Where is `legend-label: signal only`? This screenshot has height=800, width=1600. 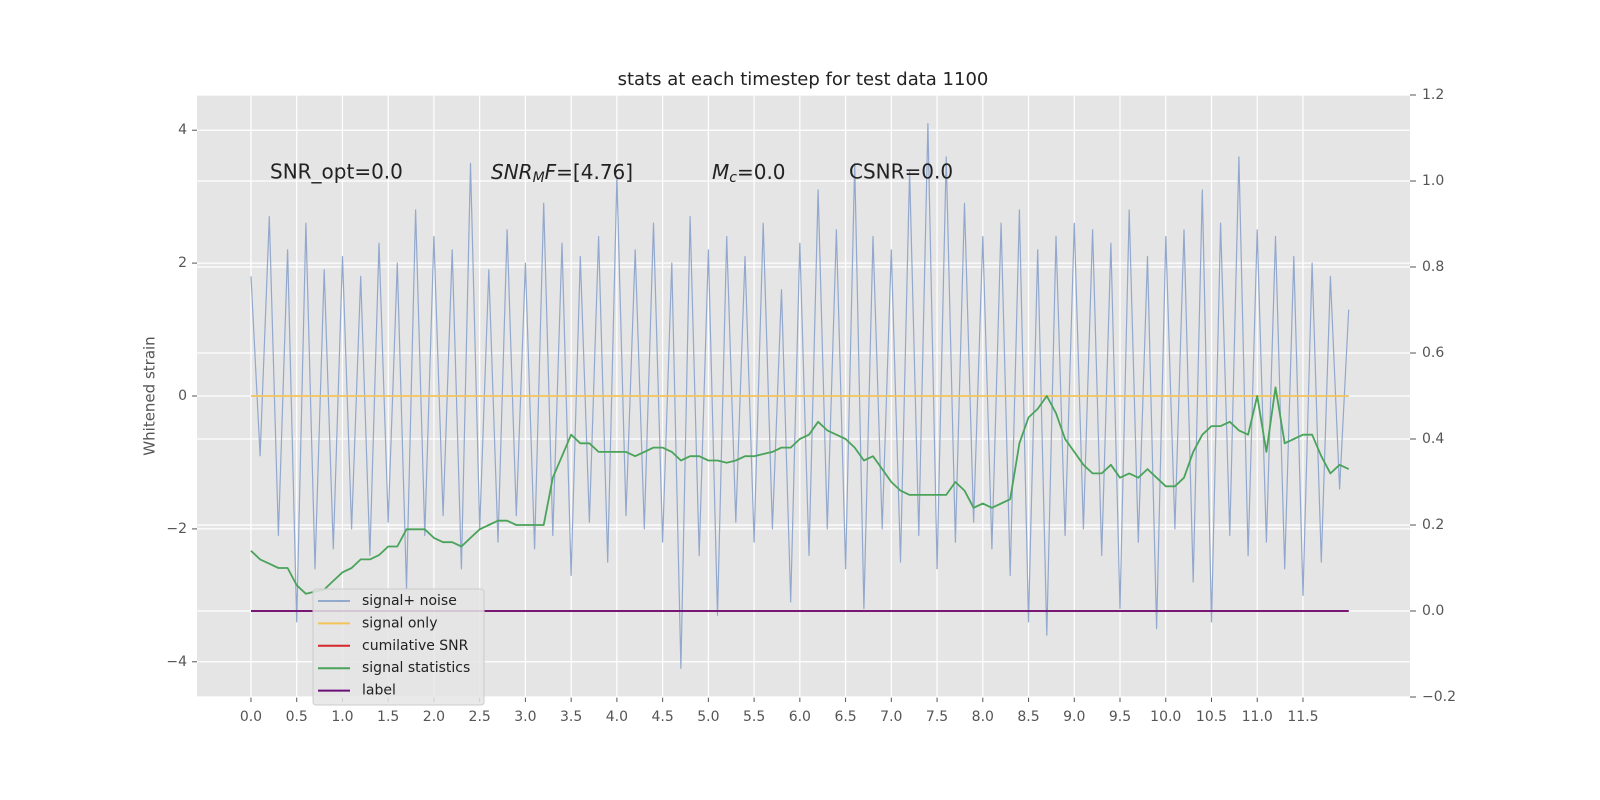
legend-label: signal only is located at coordinates (399, 623).